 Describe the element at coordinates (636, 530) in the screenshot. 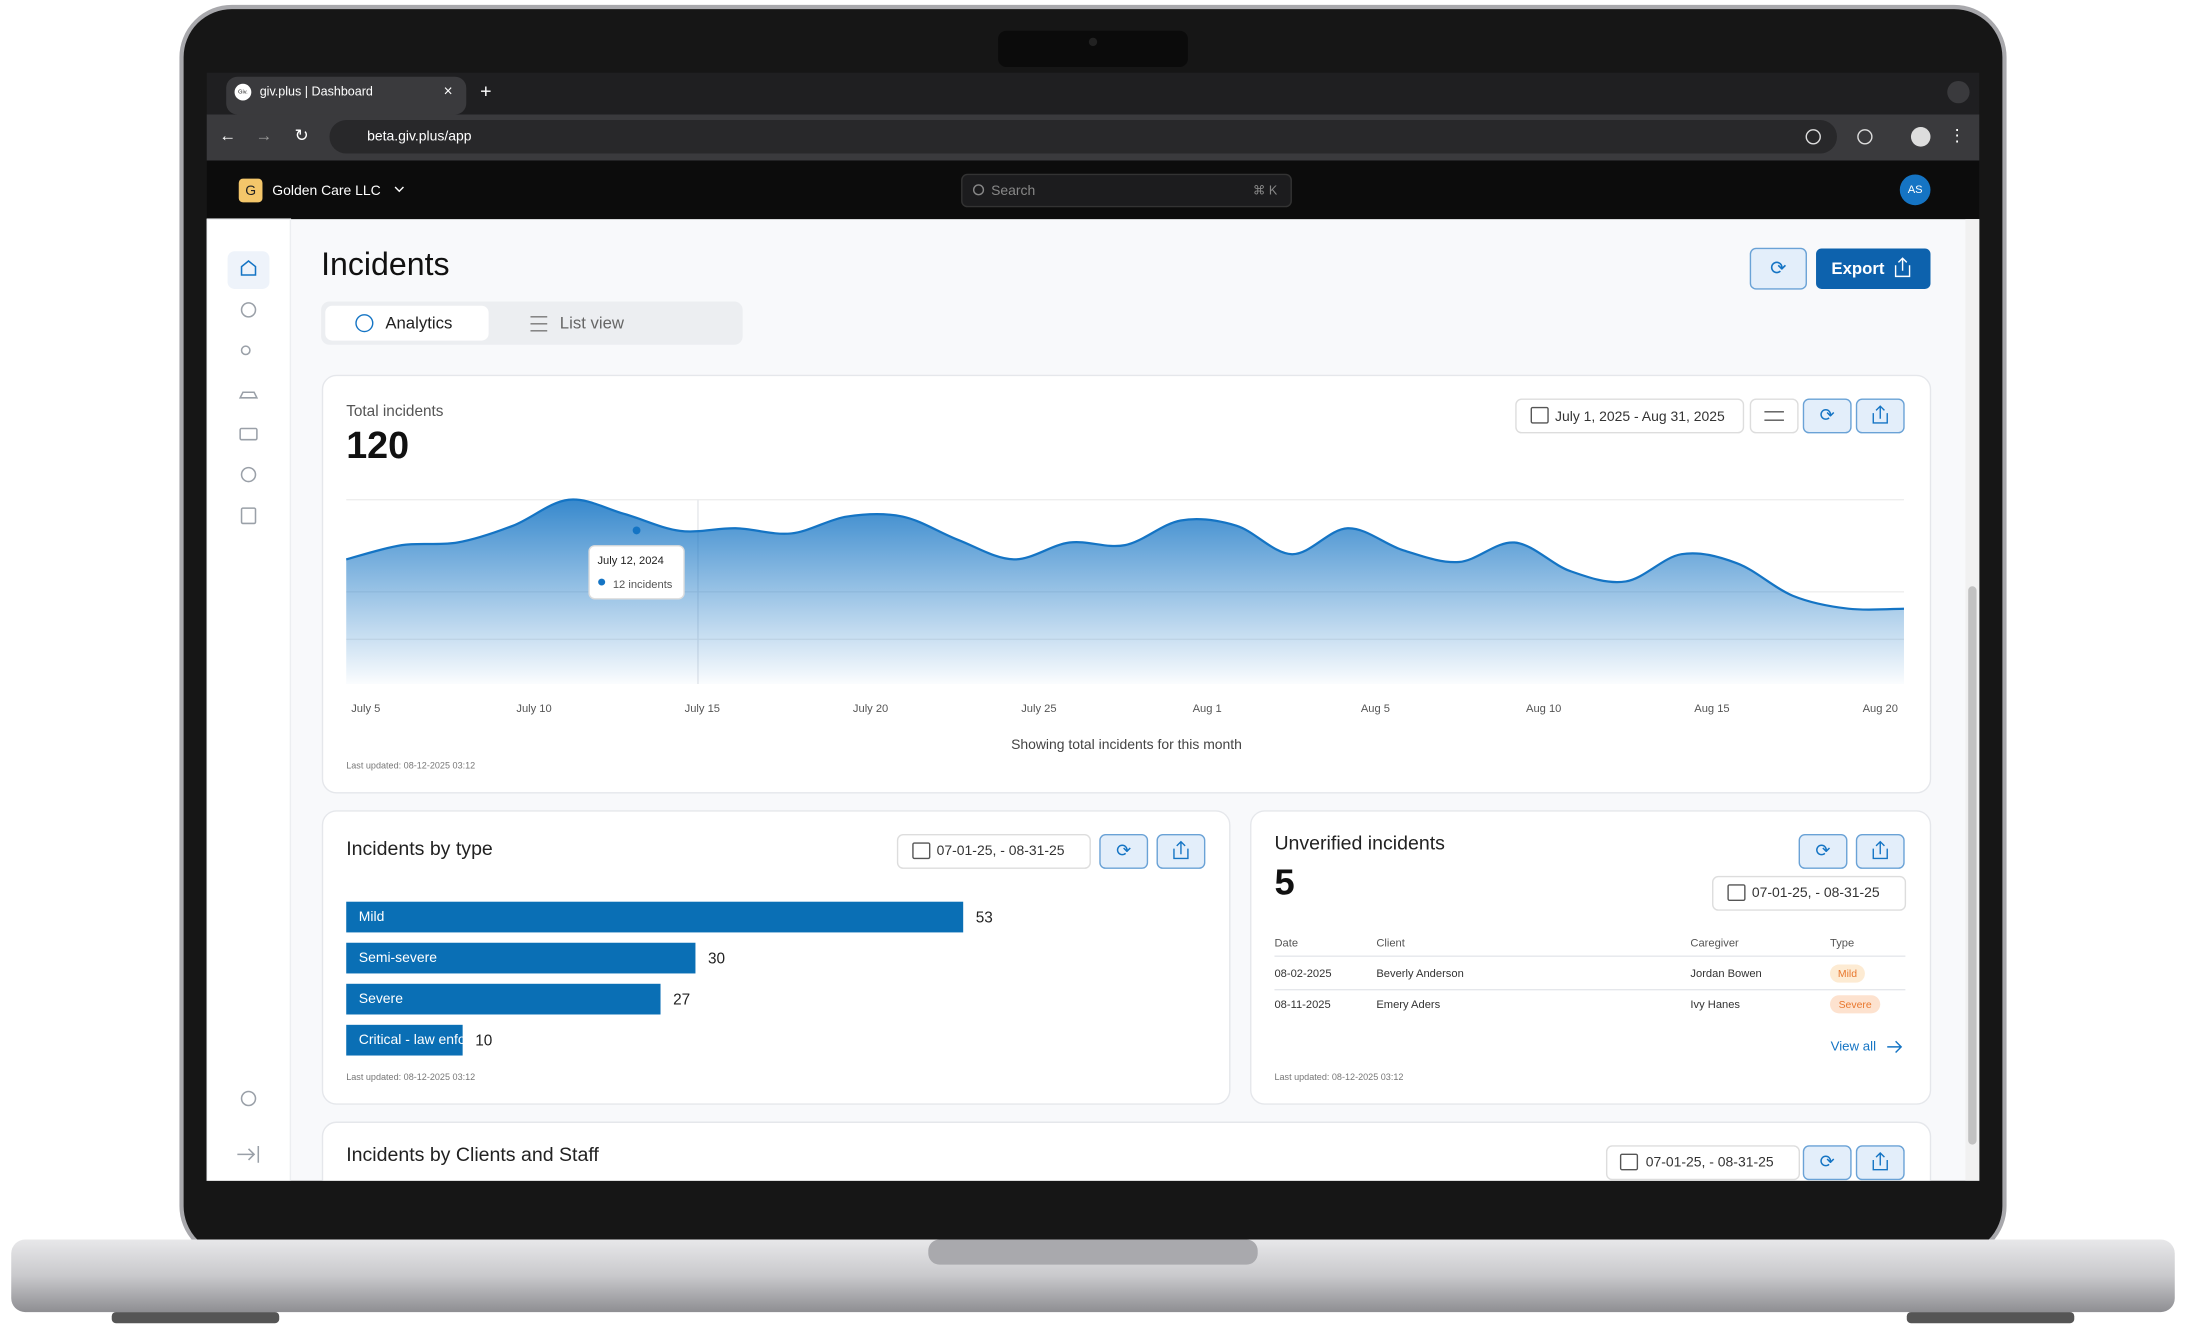

I see `hover-point` at that location.